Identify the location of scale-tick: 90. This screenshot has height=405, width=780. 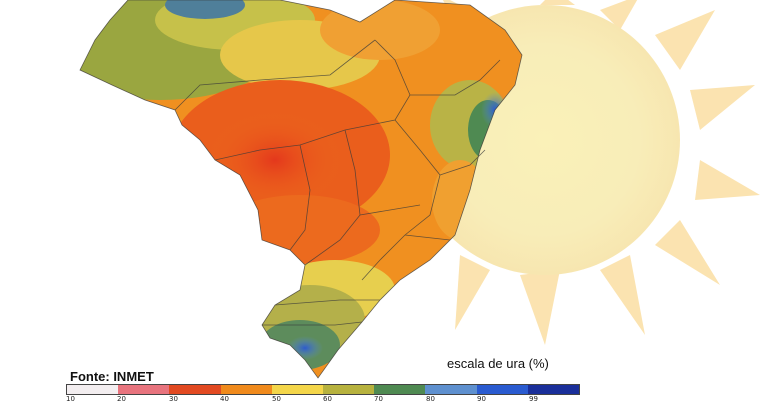
(481, 399).